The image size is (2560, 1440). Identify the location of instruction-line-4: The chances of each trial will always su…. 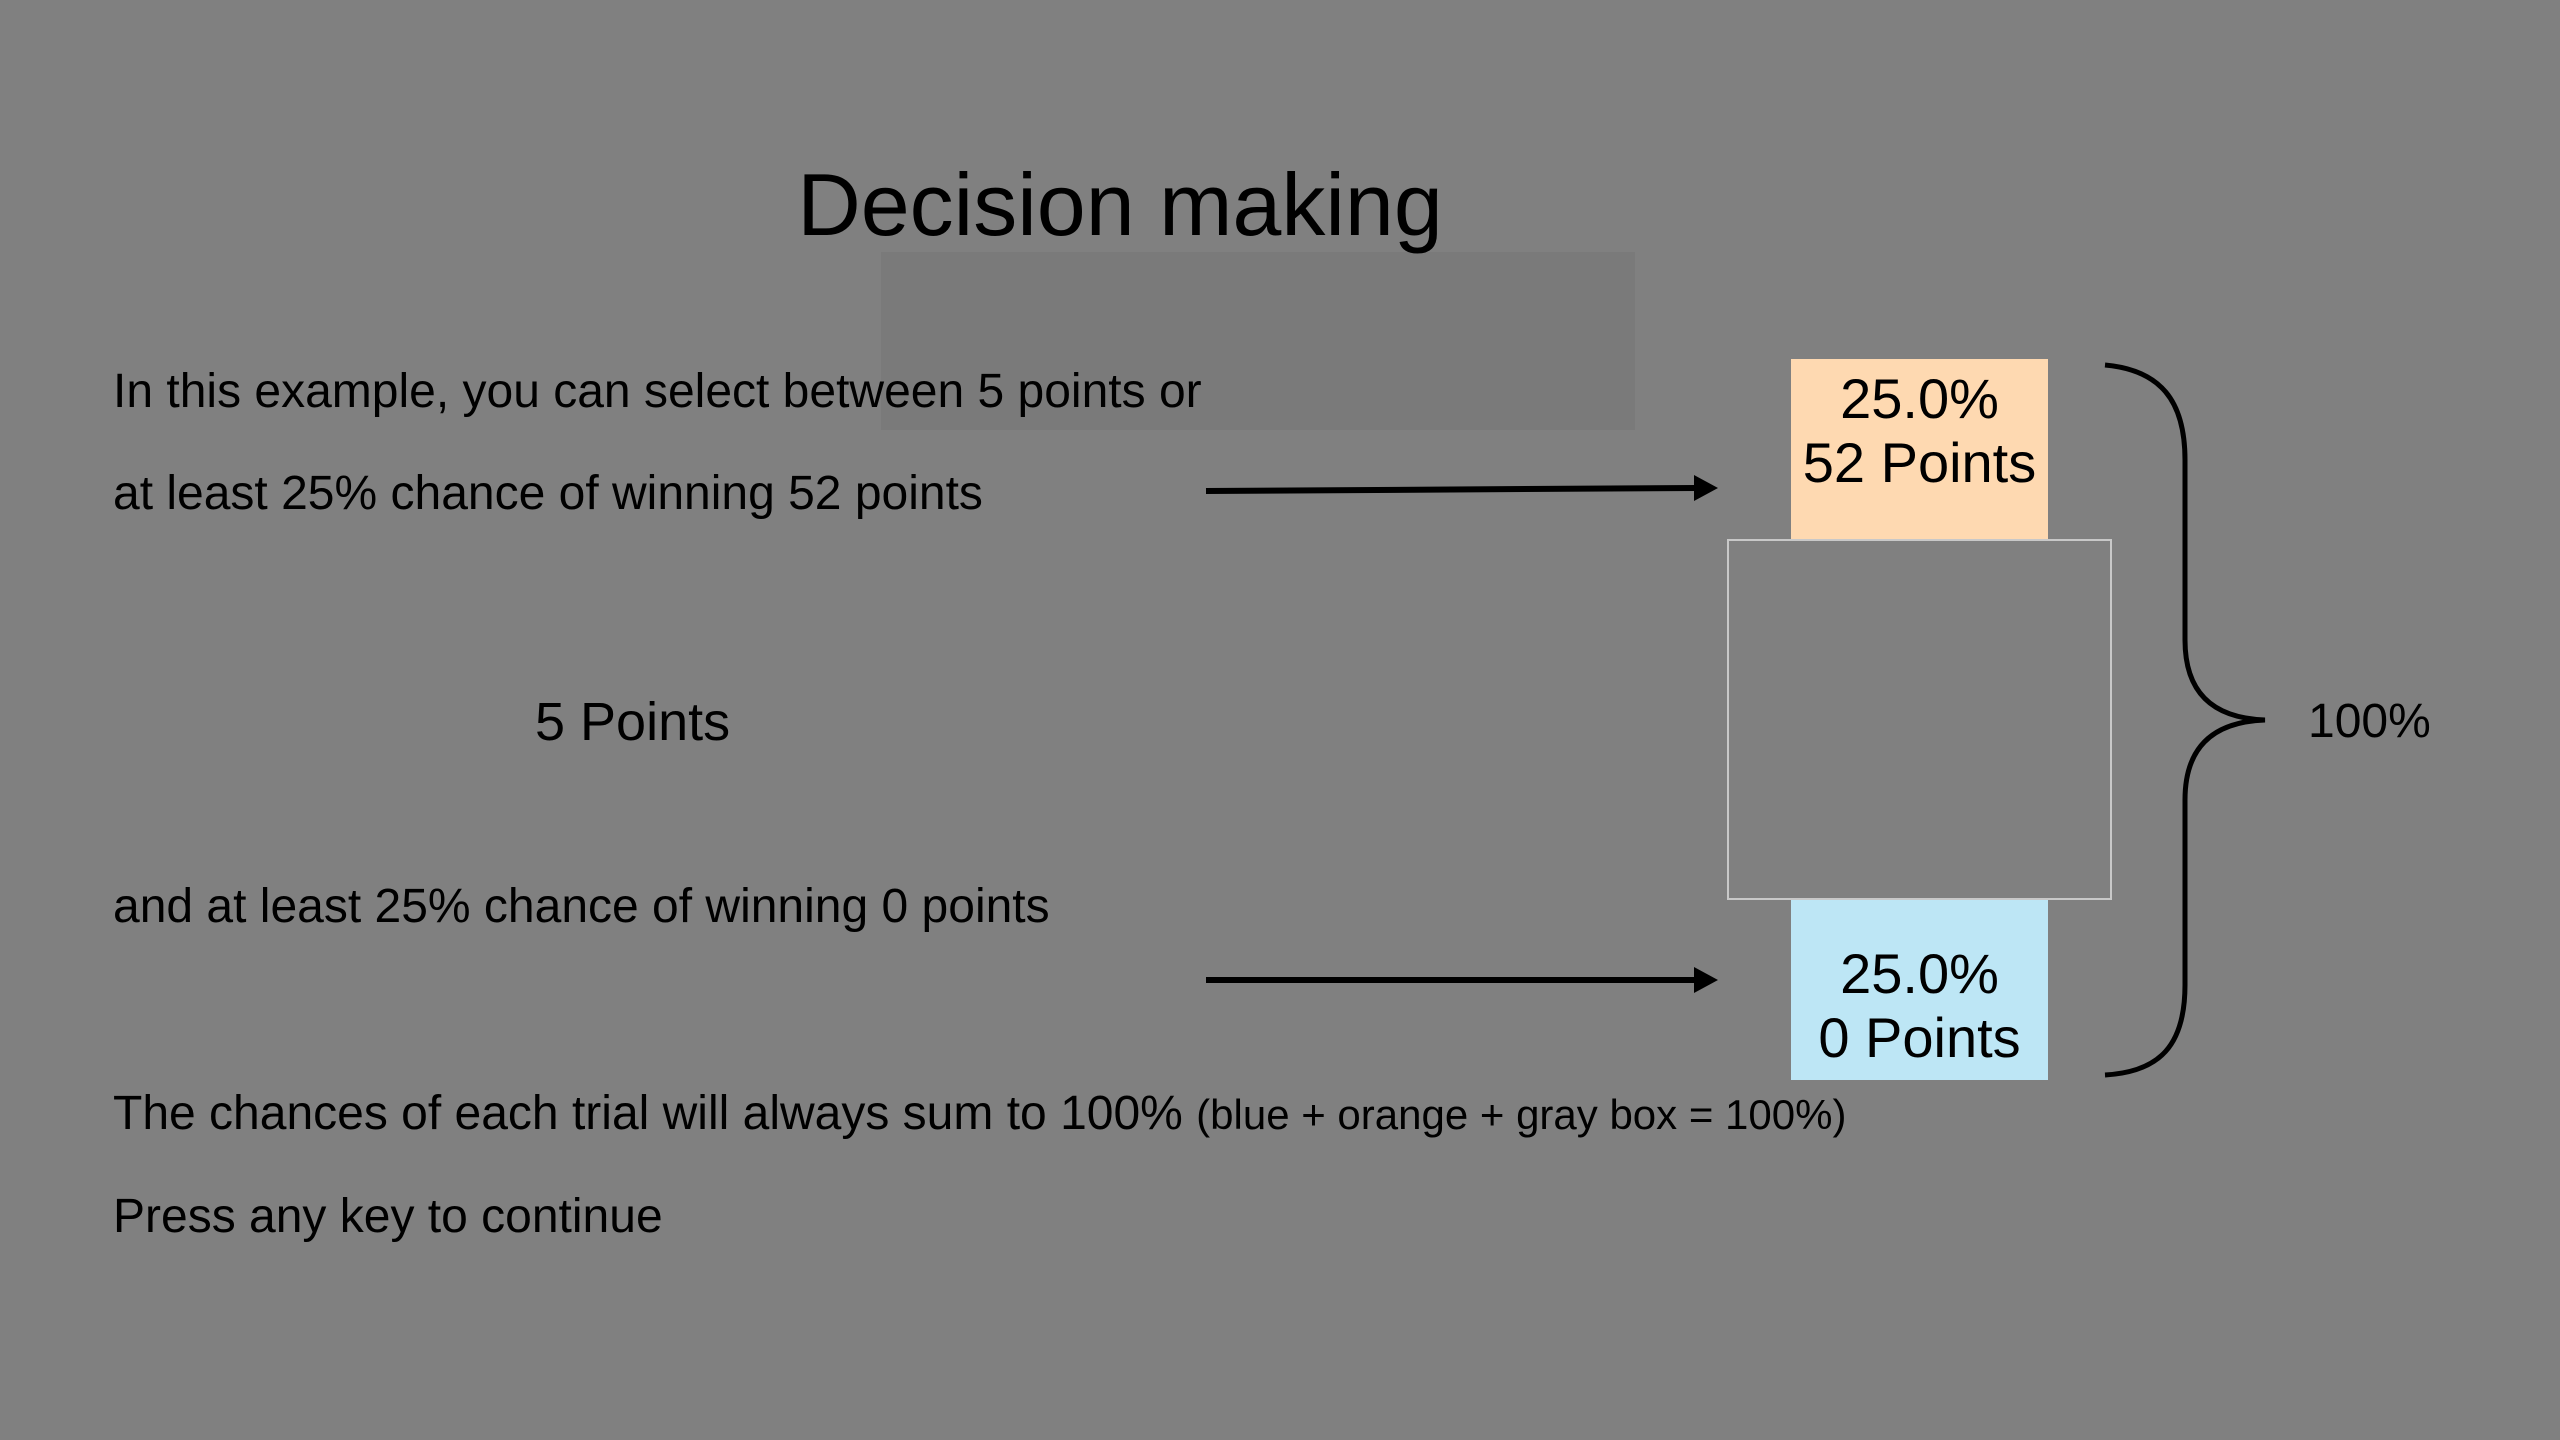
(979, 1114).